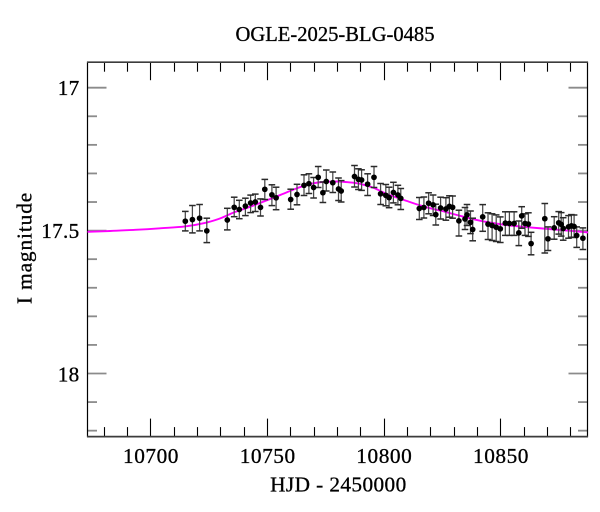  What do you see at coordinates (69, 88) in the screenshot?
I see `svg-text: 17` at bounding box center [69, 88].